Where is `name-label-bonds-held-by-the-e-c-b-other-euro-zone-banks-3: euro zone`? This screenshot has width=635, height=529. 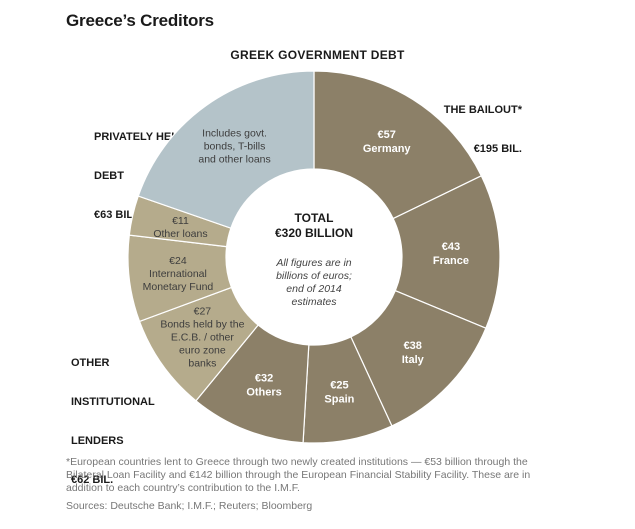
name-label-bonds-held-by-the-e-c-b-other-euro-zone-banks-3: euro zone is located at coordinates (202, 350).